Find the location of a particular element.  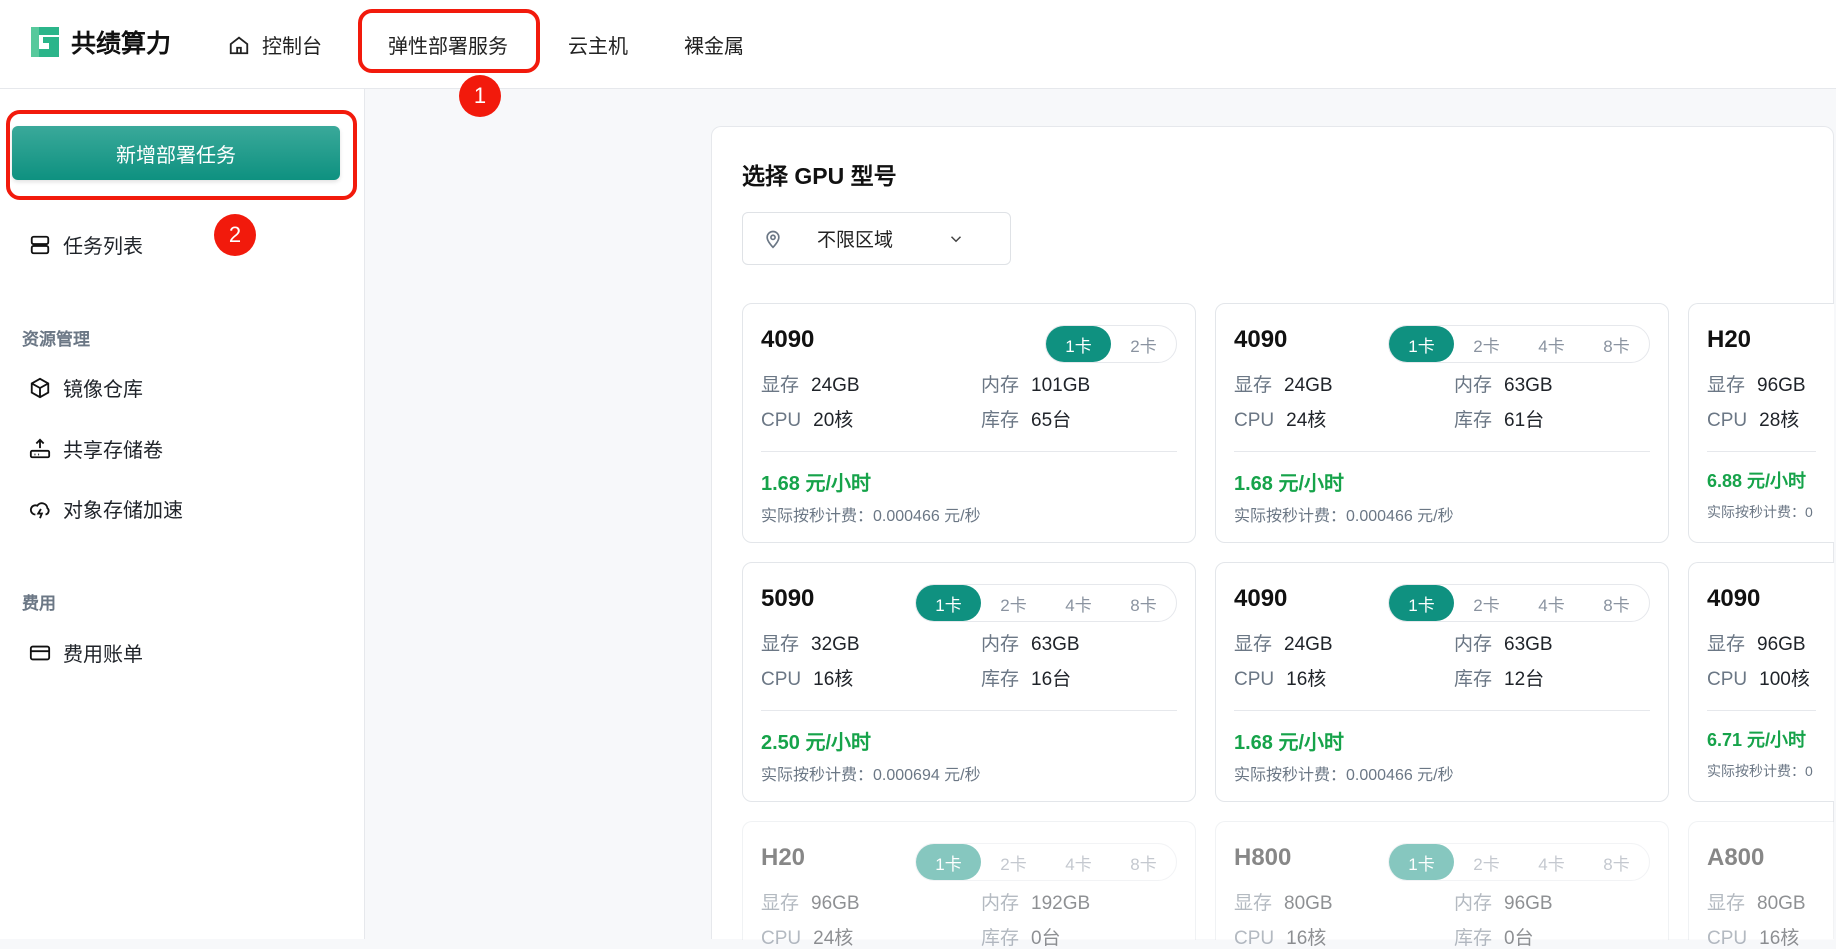

gpu-card: H20 1卡 2卡 4卡 8卡 显存 96GB 内存 192GB CPU 24核 库存 0台 is located at coordinates (969, 884).